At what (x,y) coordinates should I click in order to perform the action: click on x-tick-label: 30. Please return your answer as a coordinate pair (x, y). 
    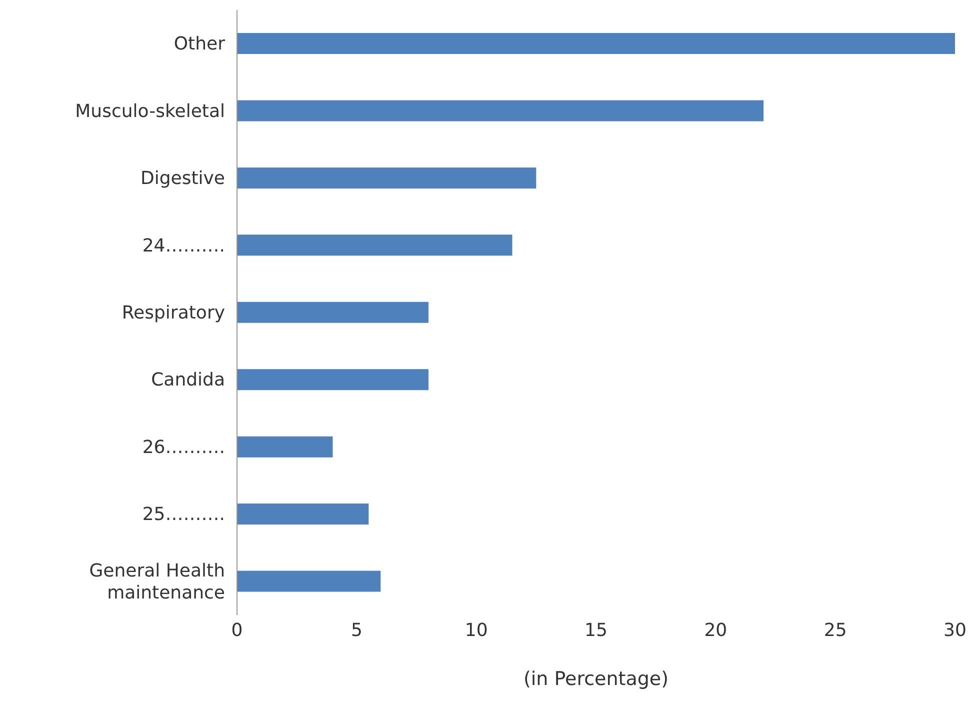
    Looking at the image, I should click on (955, 630).